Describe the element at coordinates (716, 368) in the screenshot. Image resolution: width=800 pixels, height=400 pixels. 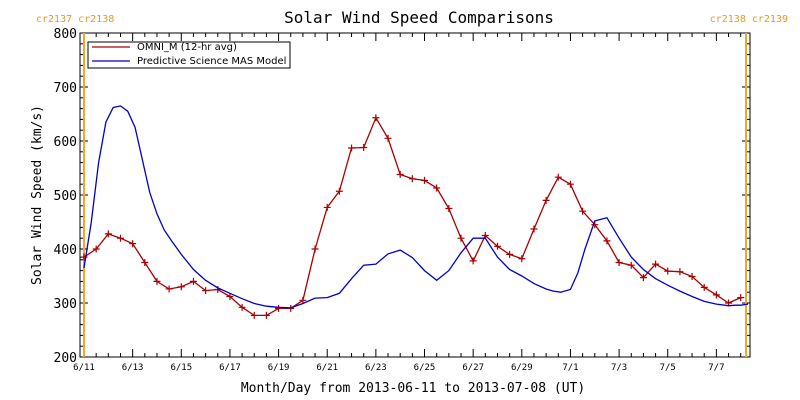
I see `x-tick-label: 7/7` at that location.